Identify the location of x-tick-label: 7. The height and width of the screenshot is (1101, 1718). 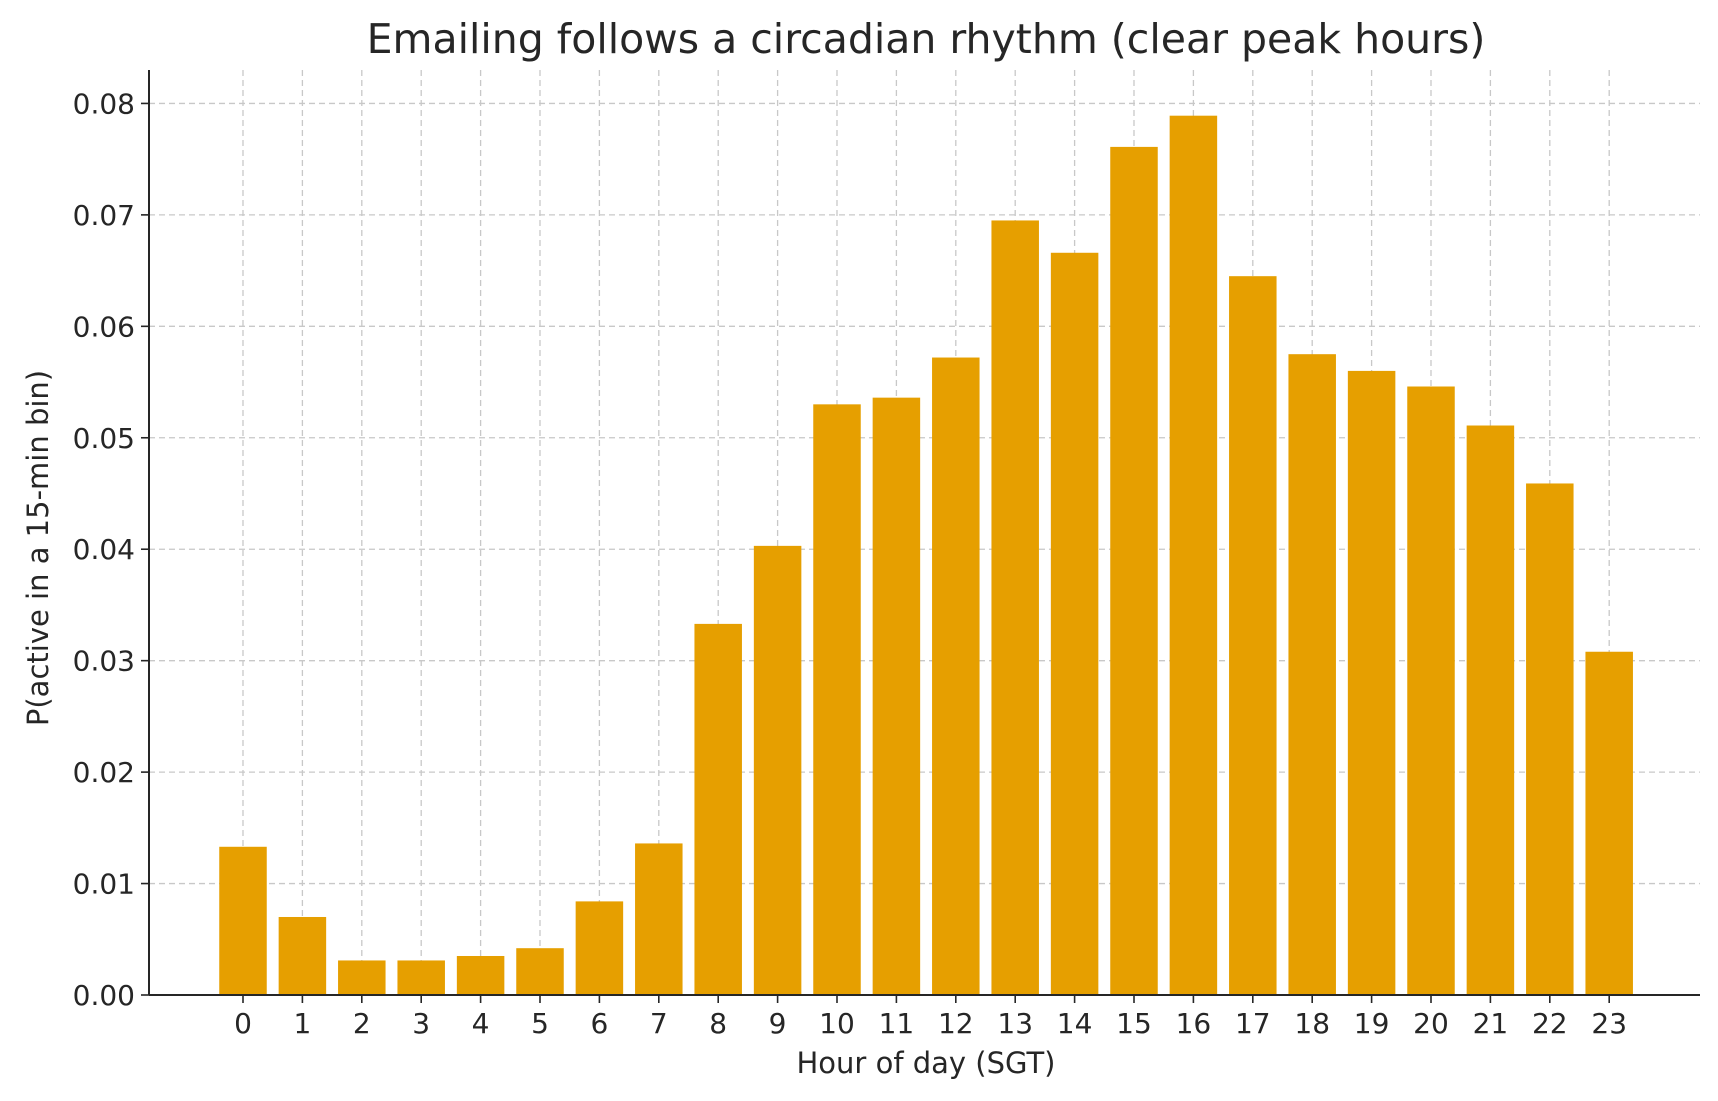
(659, 1023).